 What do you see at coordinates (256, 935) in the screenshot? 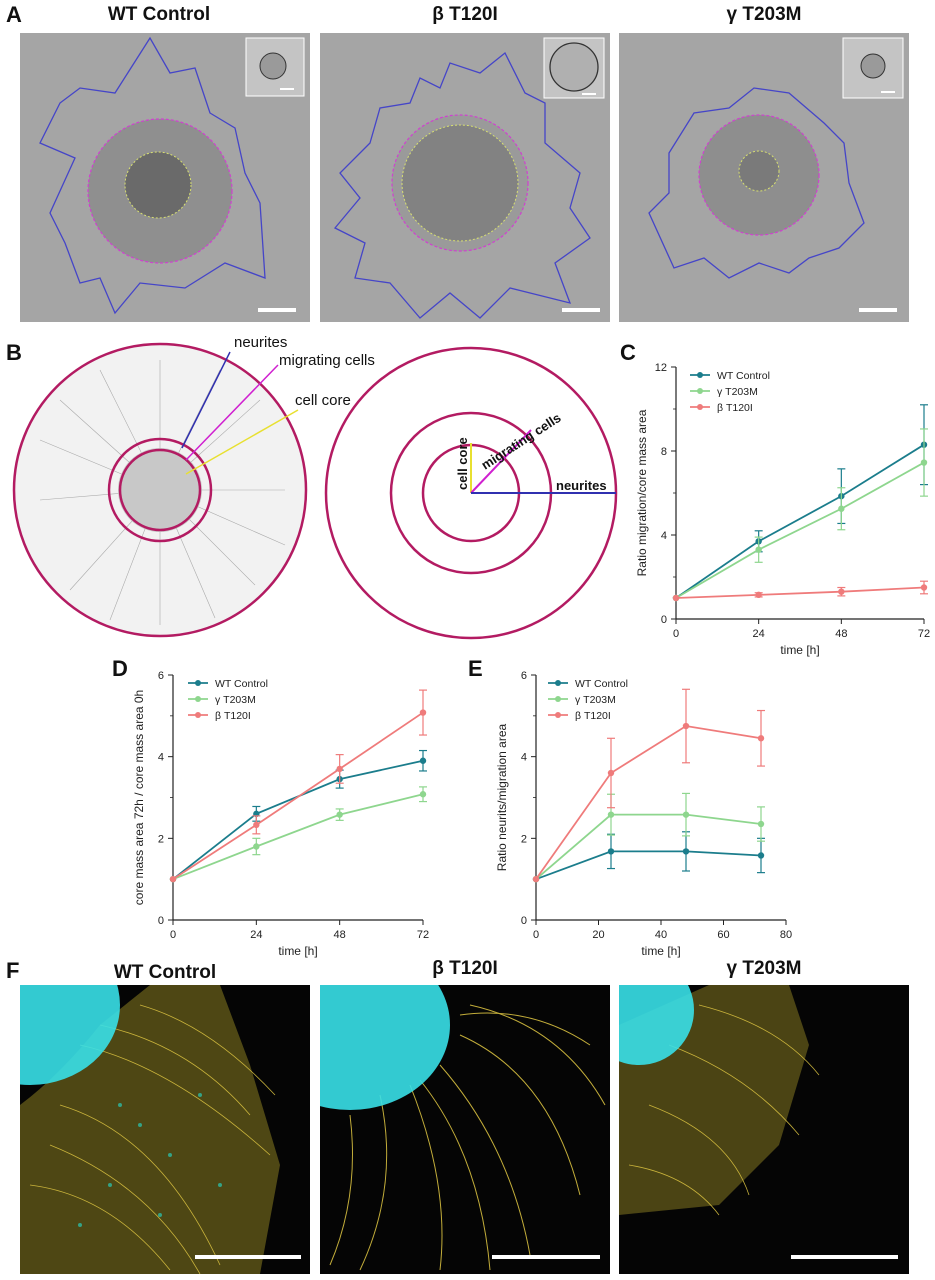
I see `x-tick-label: 24` at bounding box center [256, 935].